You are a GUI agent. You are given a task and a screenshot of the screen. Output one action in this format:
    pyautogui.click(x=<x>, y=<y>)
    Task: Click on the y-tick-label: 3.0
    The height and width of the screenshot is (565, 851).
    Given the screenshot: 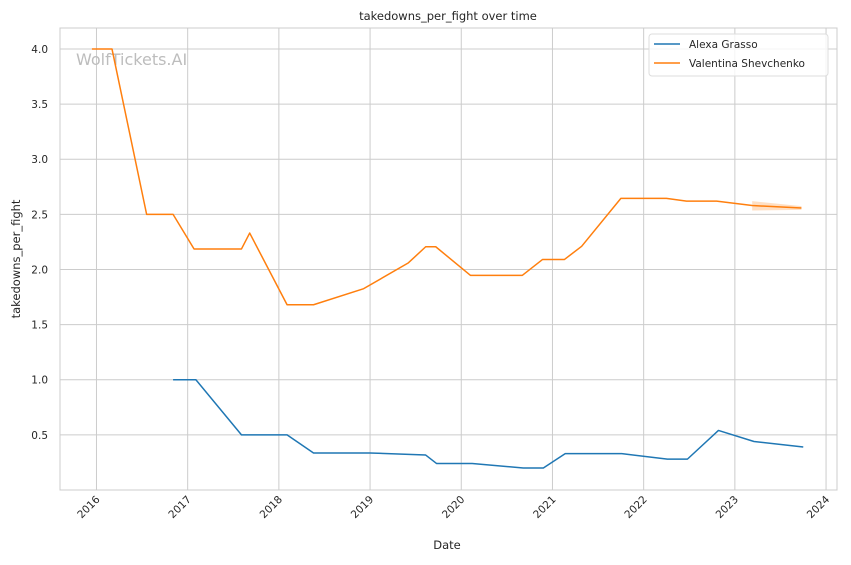 What is the action you would take?
    pyautogui.click(x=39, y=160)
    